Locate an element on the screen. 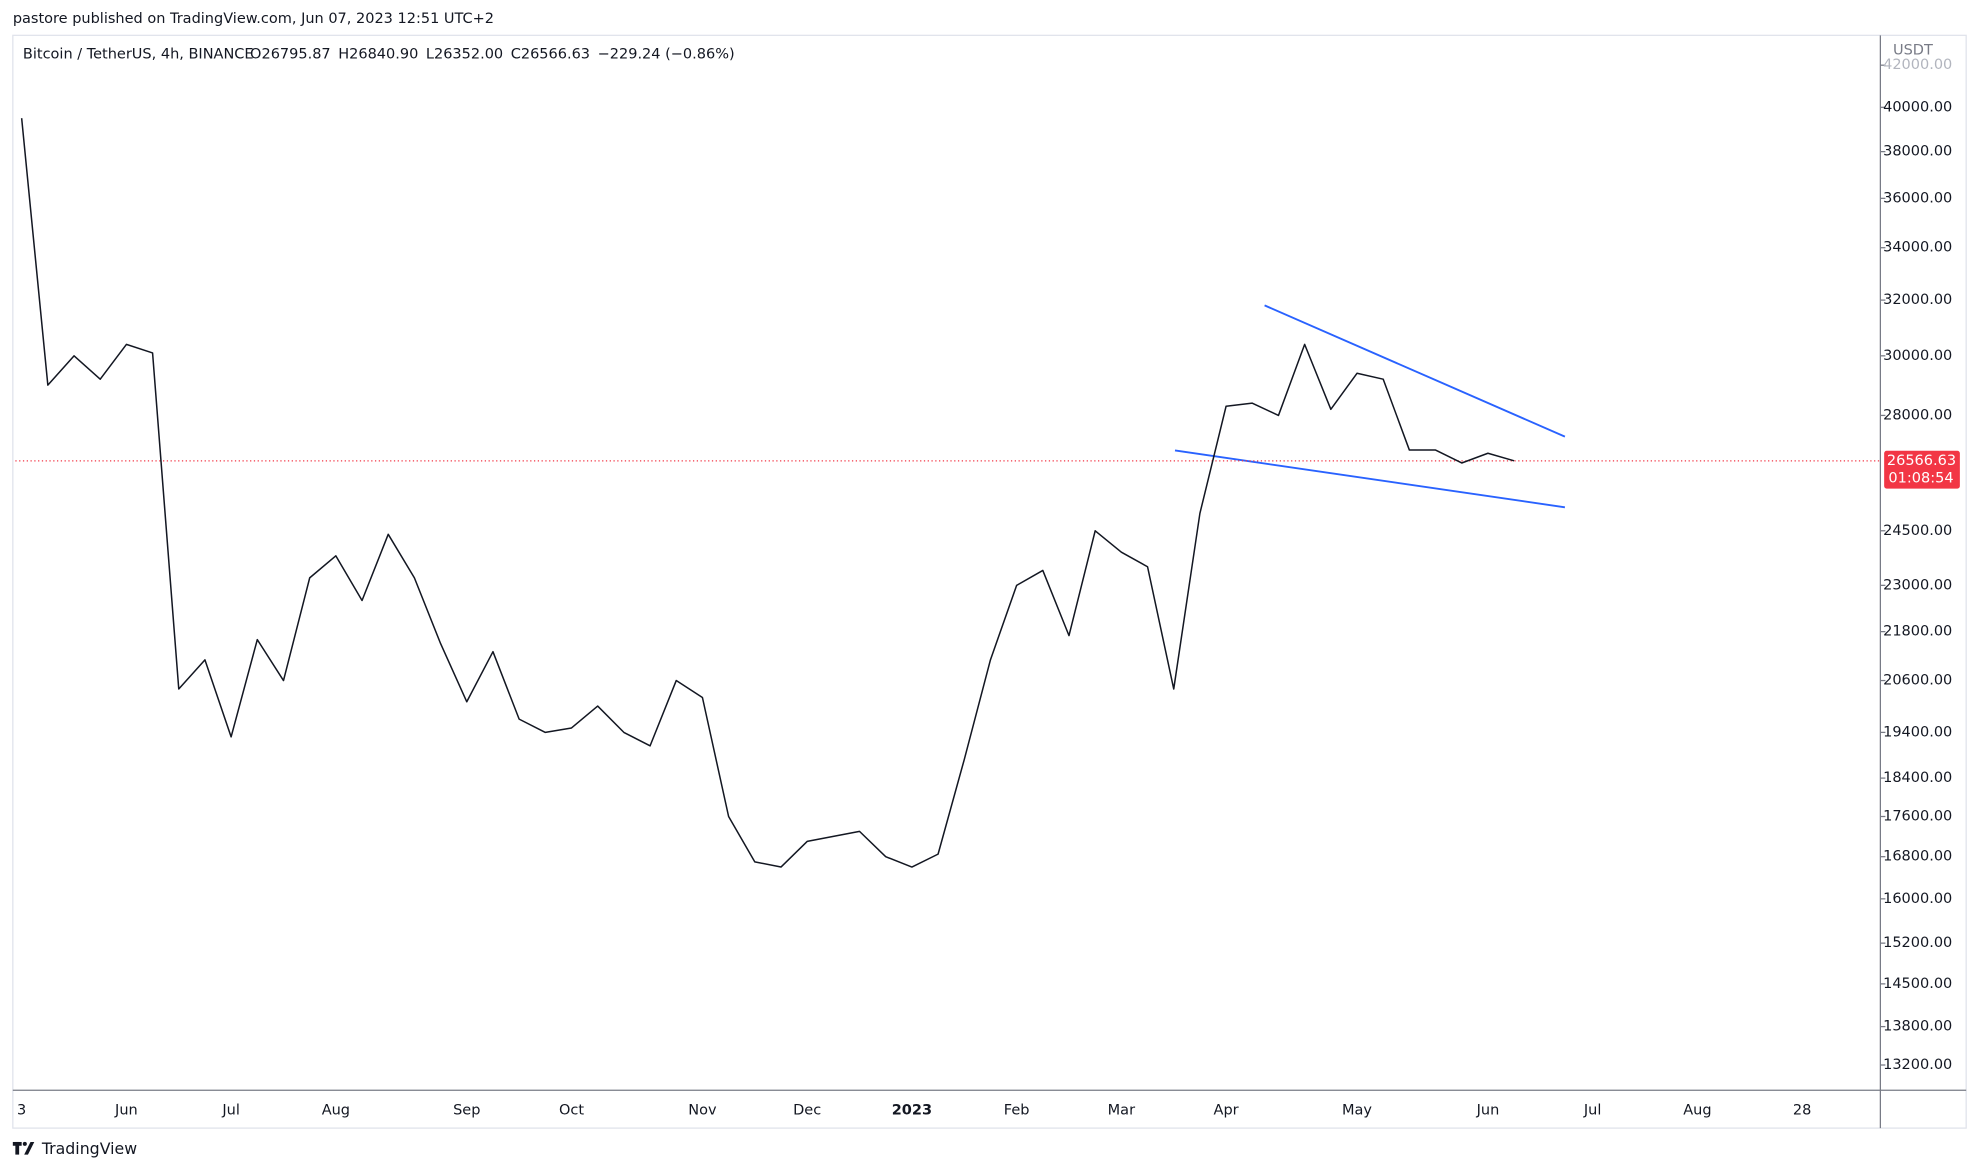 Image resolution: width=1979 pixels, height=1171 pixels. x-tick-label: 2023 is located at coordinates (912, 1110).